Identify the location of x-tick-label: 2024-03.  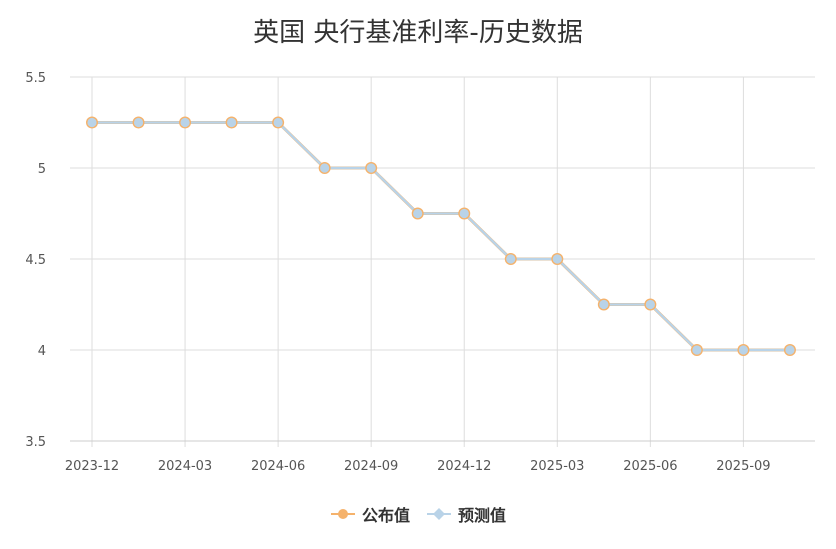
(185, 466).